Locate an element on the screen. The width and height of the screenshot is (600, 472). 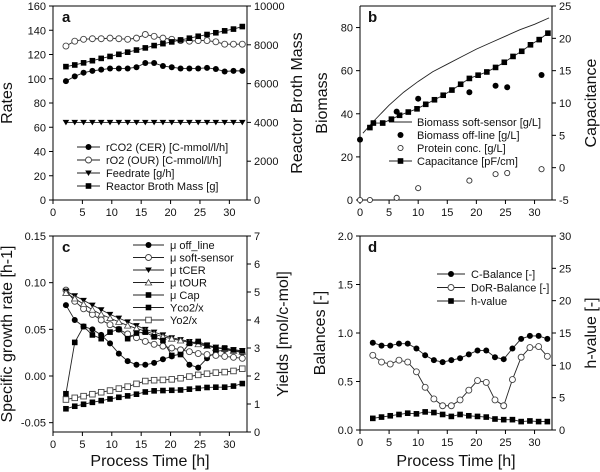
y2-tick-label: 25 is located at coordinates (565, 7).